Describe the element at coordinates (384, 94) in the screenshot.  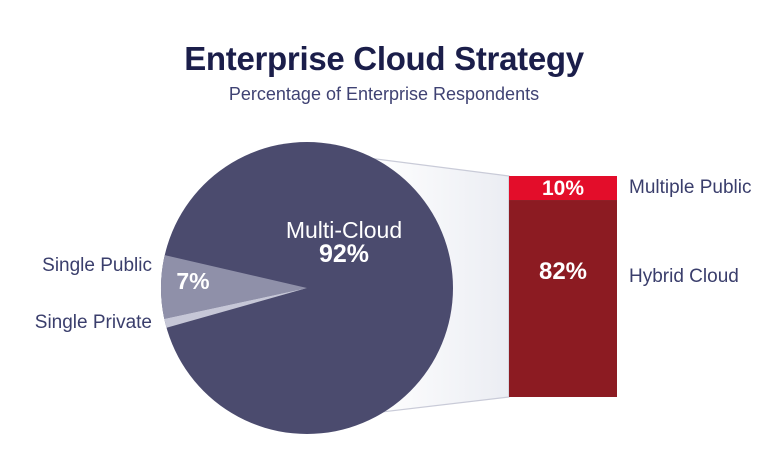
I see `chart-subtitle: Percentage of Enterprise Respondents` at that location.